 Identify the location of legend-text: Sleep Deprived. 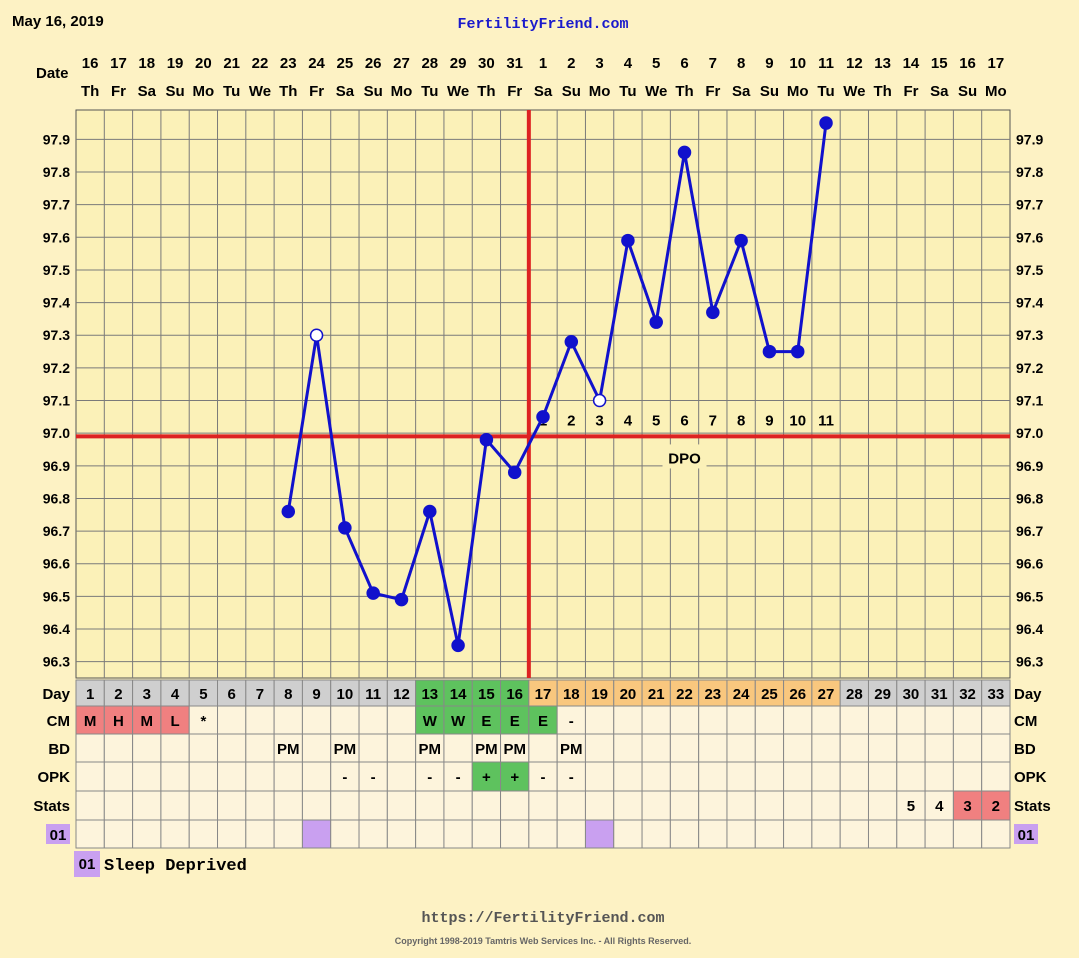
(175, 866).